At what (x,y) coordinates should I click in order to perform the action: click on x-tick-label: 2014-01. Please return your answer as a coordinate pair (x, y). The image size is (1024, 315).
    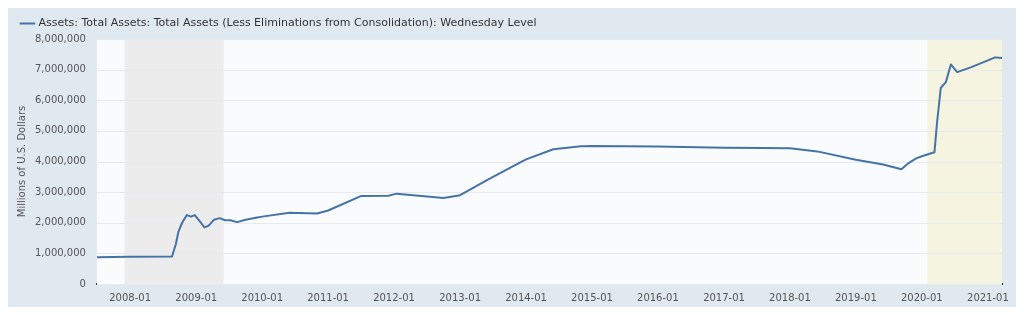
    Looking at the image, I should click on (526, 297).